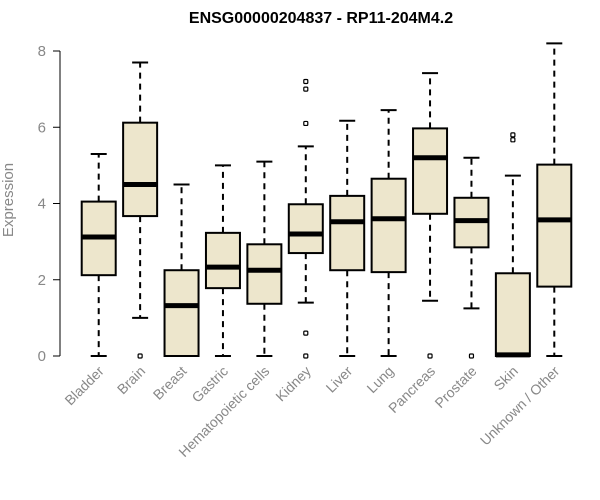  I want to click on y-tick-label: 6, so click(42, 127).